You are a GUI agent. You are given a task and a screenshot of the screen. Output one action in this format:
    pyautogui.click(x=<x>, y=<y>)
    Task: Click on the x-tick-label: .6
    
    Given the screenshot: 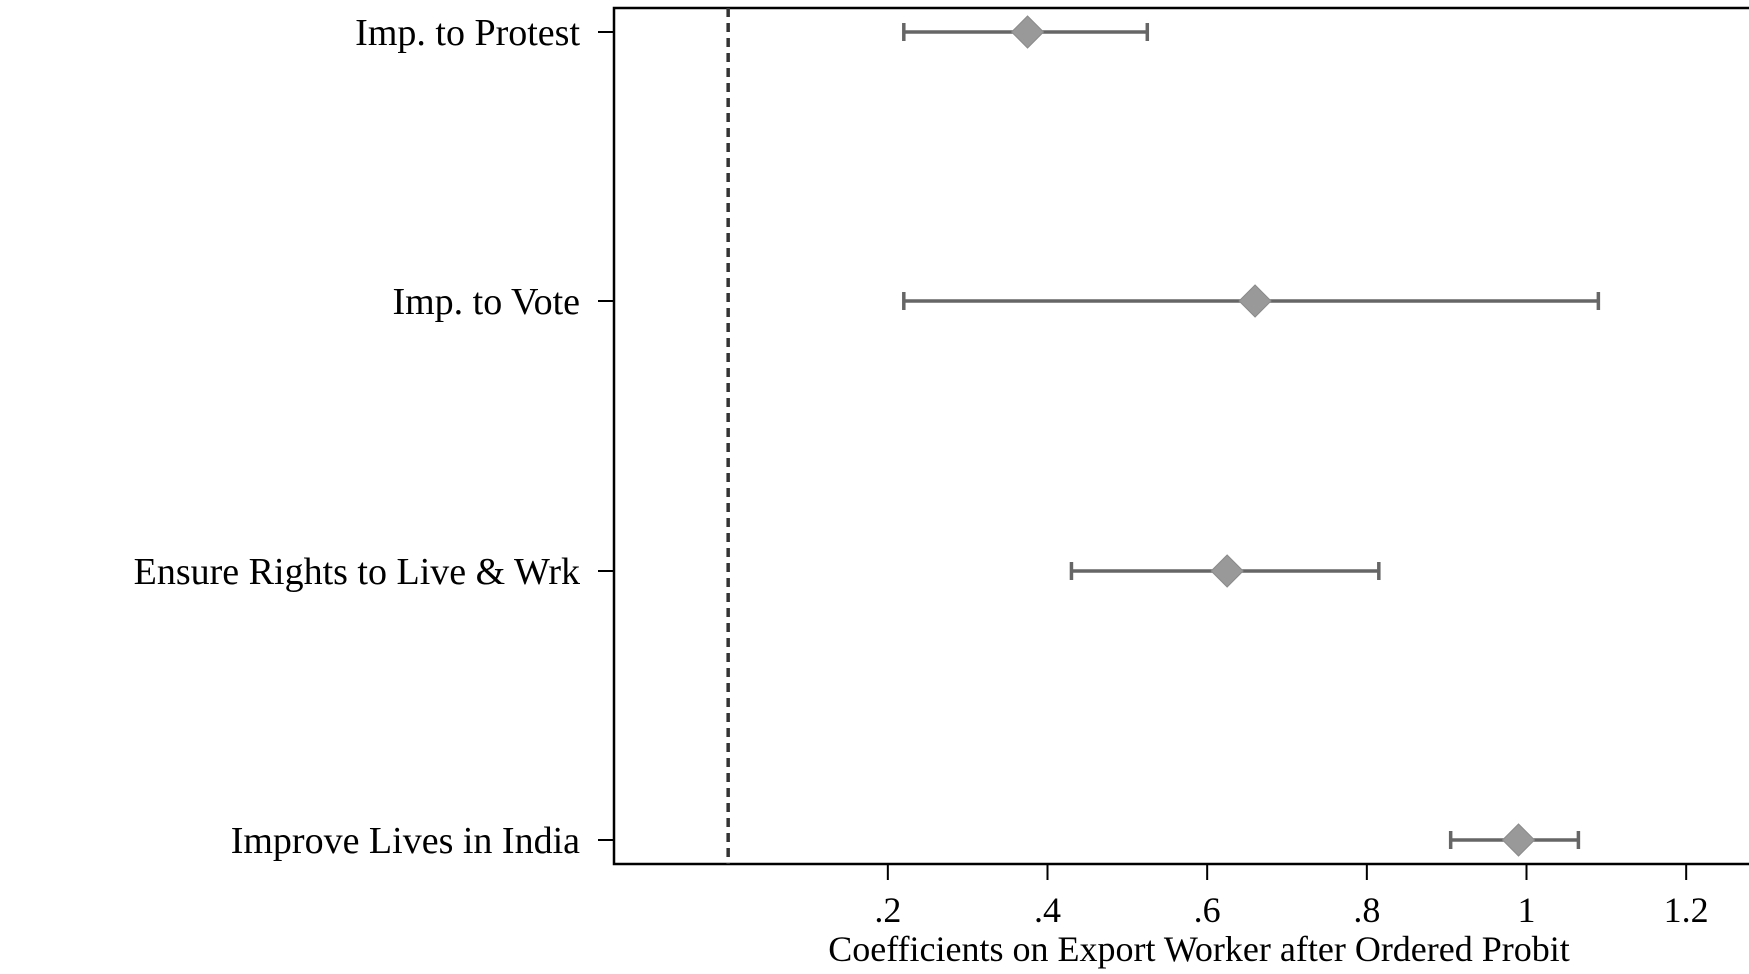 What is the action you would take?
    pyautogui.click(x=1207, y=910)
    